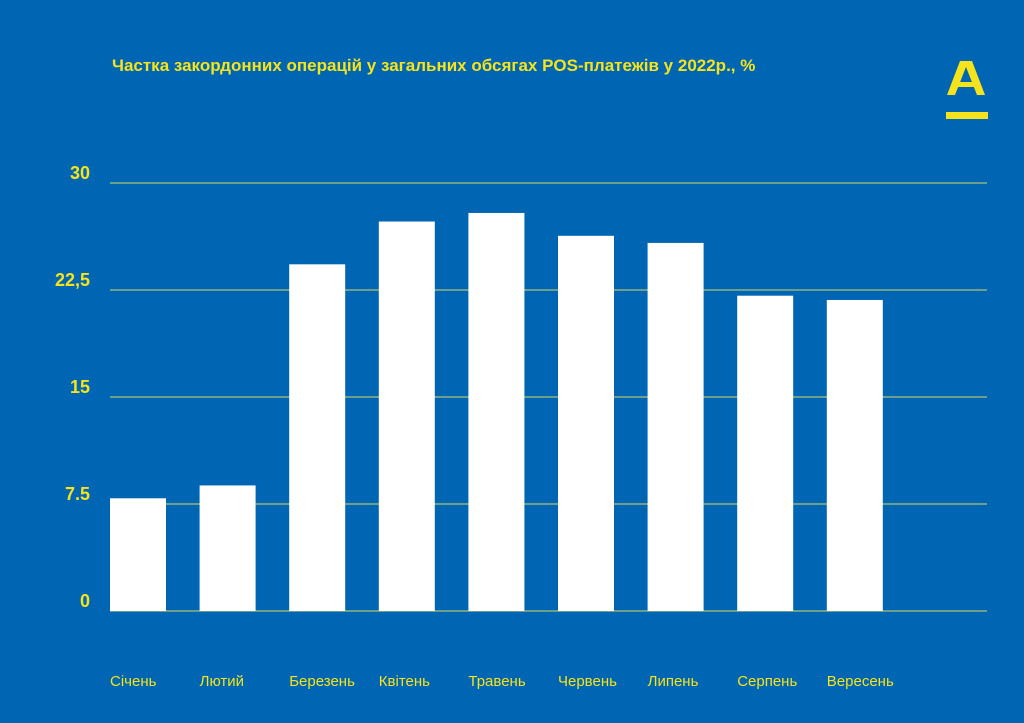 The height and width of the screenshot is (723, 1024). What do you see at coordinates (85, 601) in the screenshot?
I see `y-tick-label: 0` at bounding box center [85, 601].